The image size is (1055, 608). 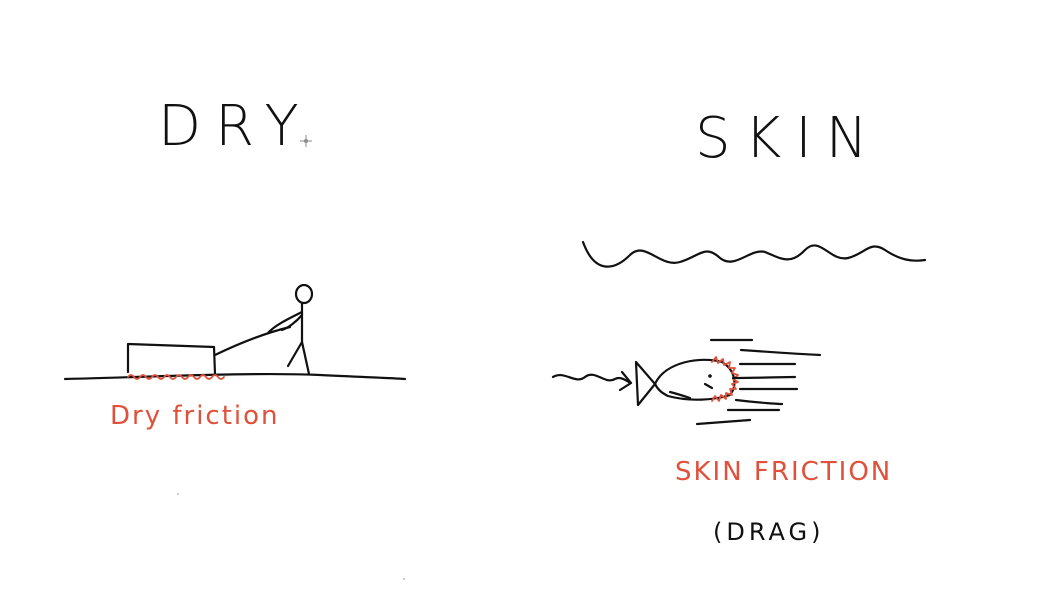 I want to click on flow-lines, so click(x=758, y=382).